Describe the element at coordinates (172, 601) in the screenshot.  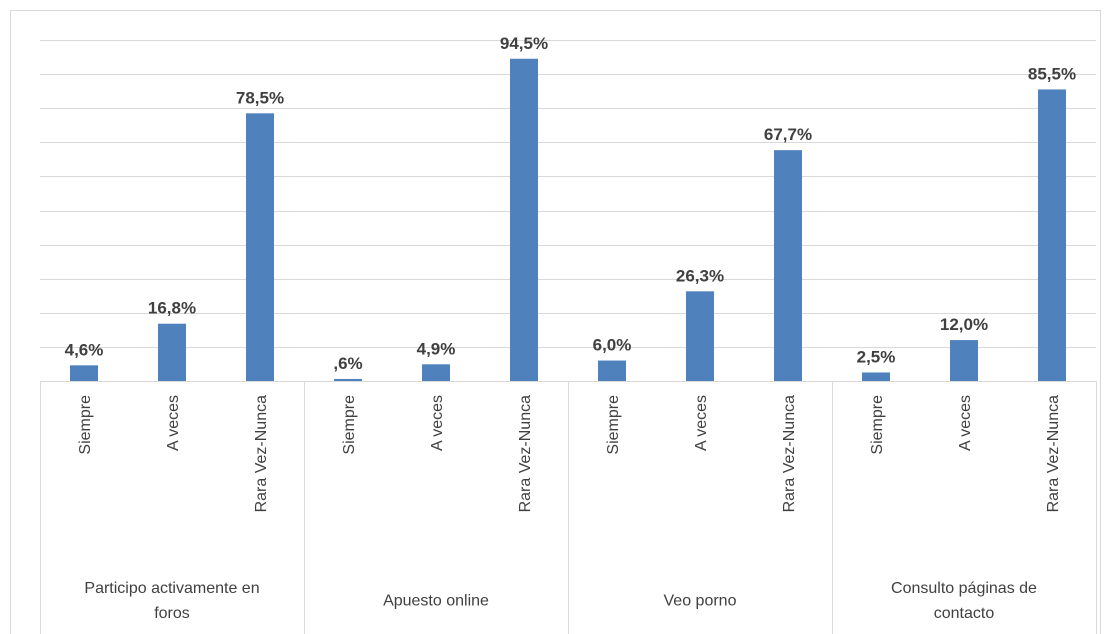
I see `group-label: Participo activamente en foros` at that location.